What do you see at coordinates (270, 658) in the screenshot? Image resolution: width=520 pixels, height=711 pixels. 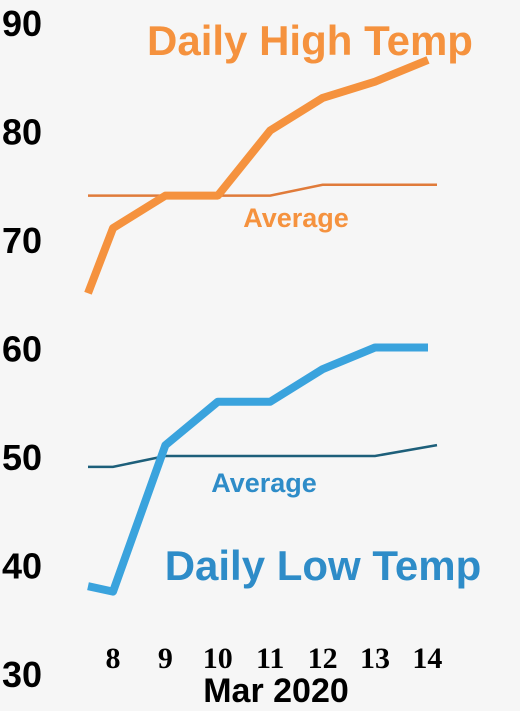 I see `x-tick-label: 11` at bounding box center [270, 658].